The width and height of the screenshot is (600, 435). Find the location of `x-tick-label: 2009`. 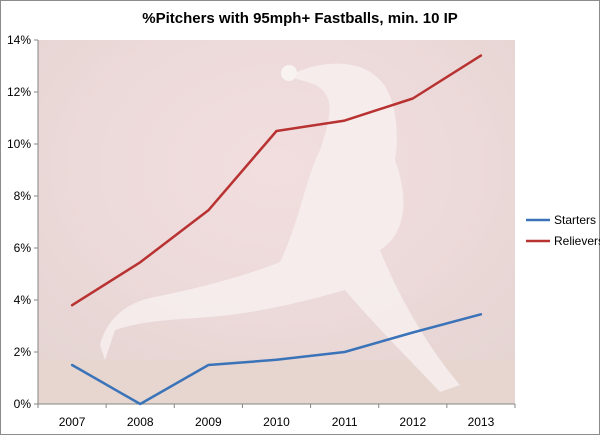

x-tick-label: 2009 is located at coordinates (208, 422).